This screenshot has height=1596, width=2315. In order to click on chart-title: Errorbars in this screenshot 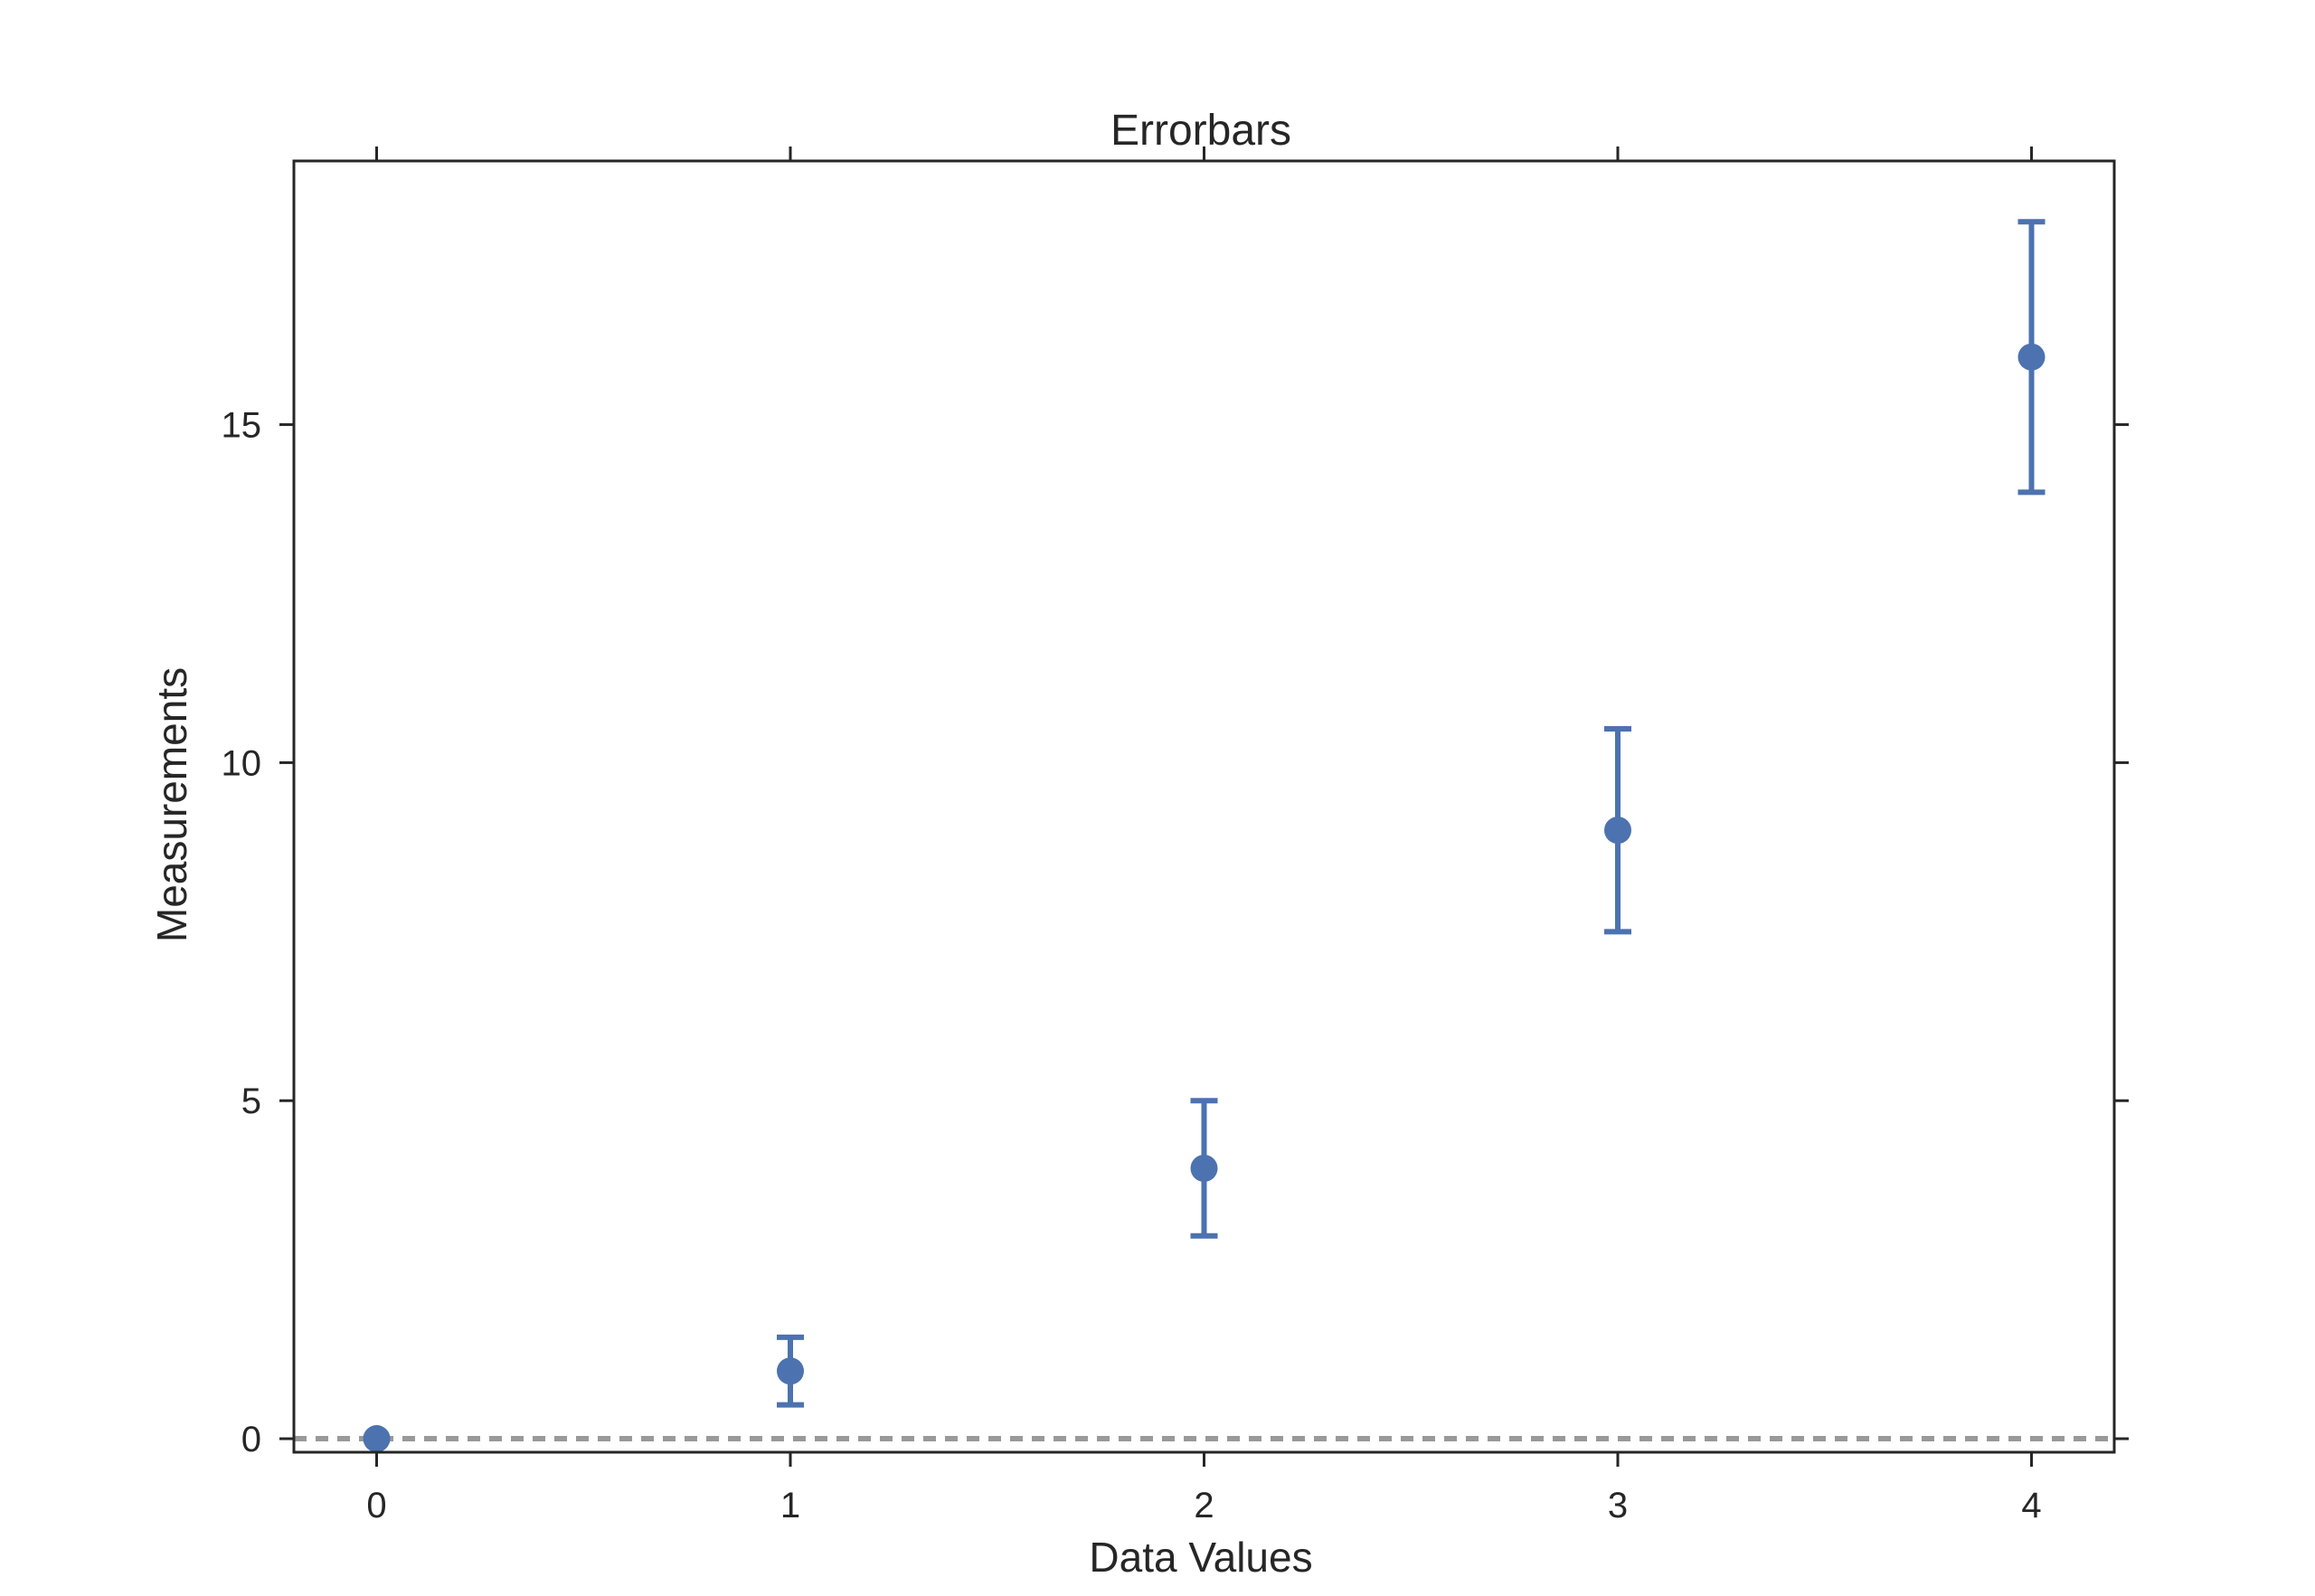, I will do `click(1200, 131)`.